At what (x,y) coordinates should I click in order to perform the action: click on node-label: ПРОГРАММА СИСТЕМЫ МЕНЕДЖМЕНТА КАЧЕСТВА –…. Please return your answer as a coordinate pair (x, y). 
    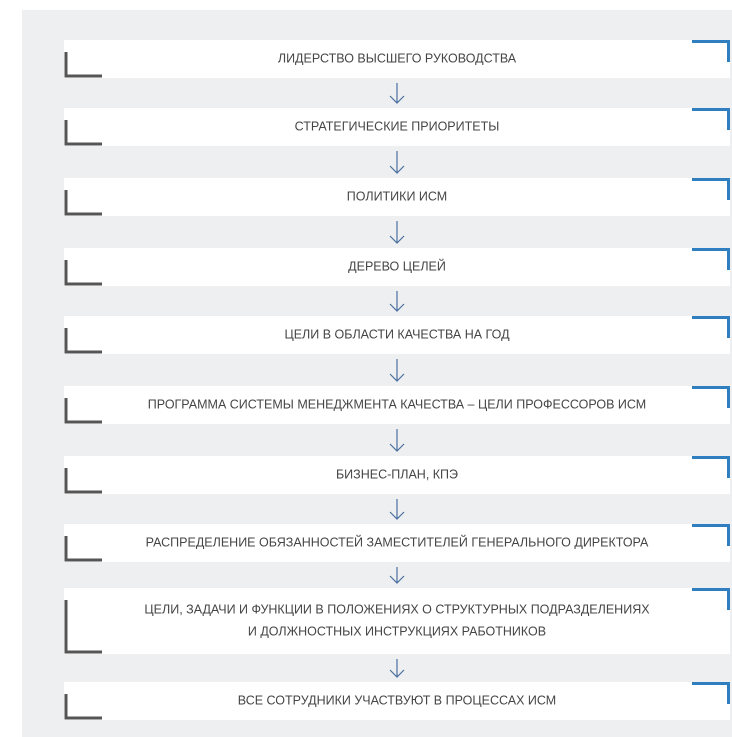
    Looking at the image, I should click on (397, 404).